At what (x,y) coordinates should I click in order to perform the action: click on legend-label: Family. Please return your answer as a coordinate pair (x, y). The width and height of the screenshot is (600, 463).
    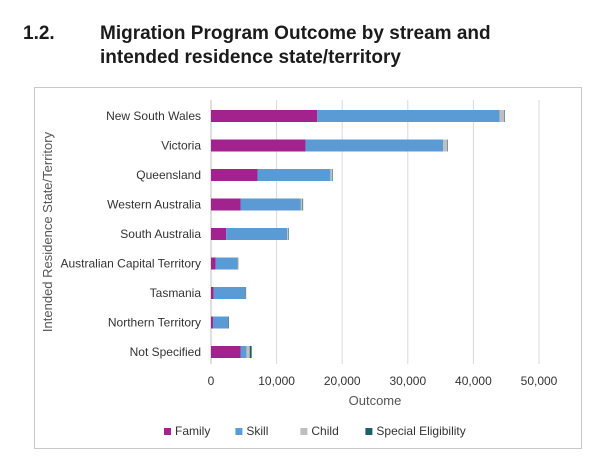
    Looking at the image, I should click on (192, 431).